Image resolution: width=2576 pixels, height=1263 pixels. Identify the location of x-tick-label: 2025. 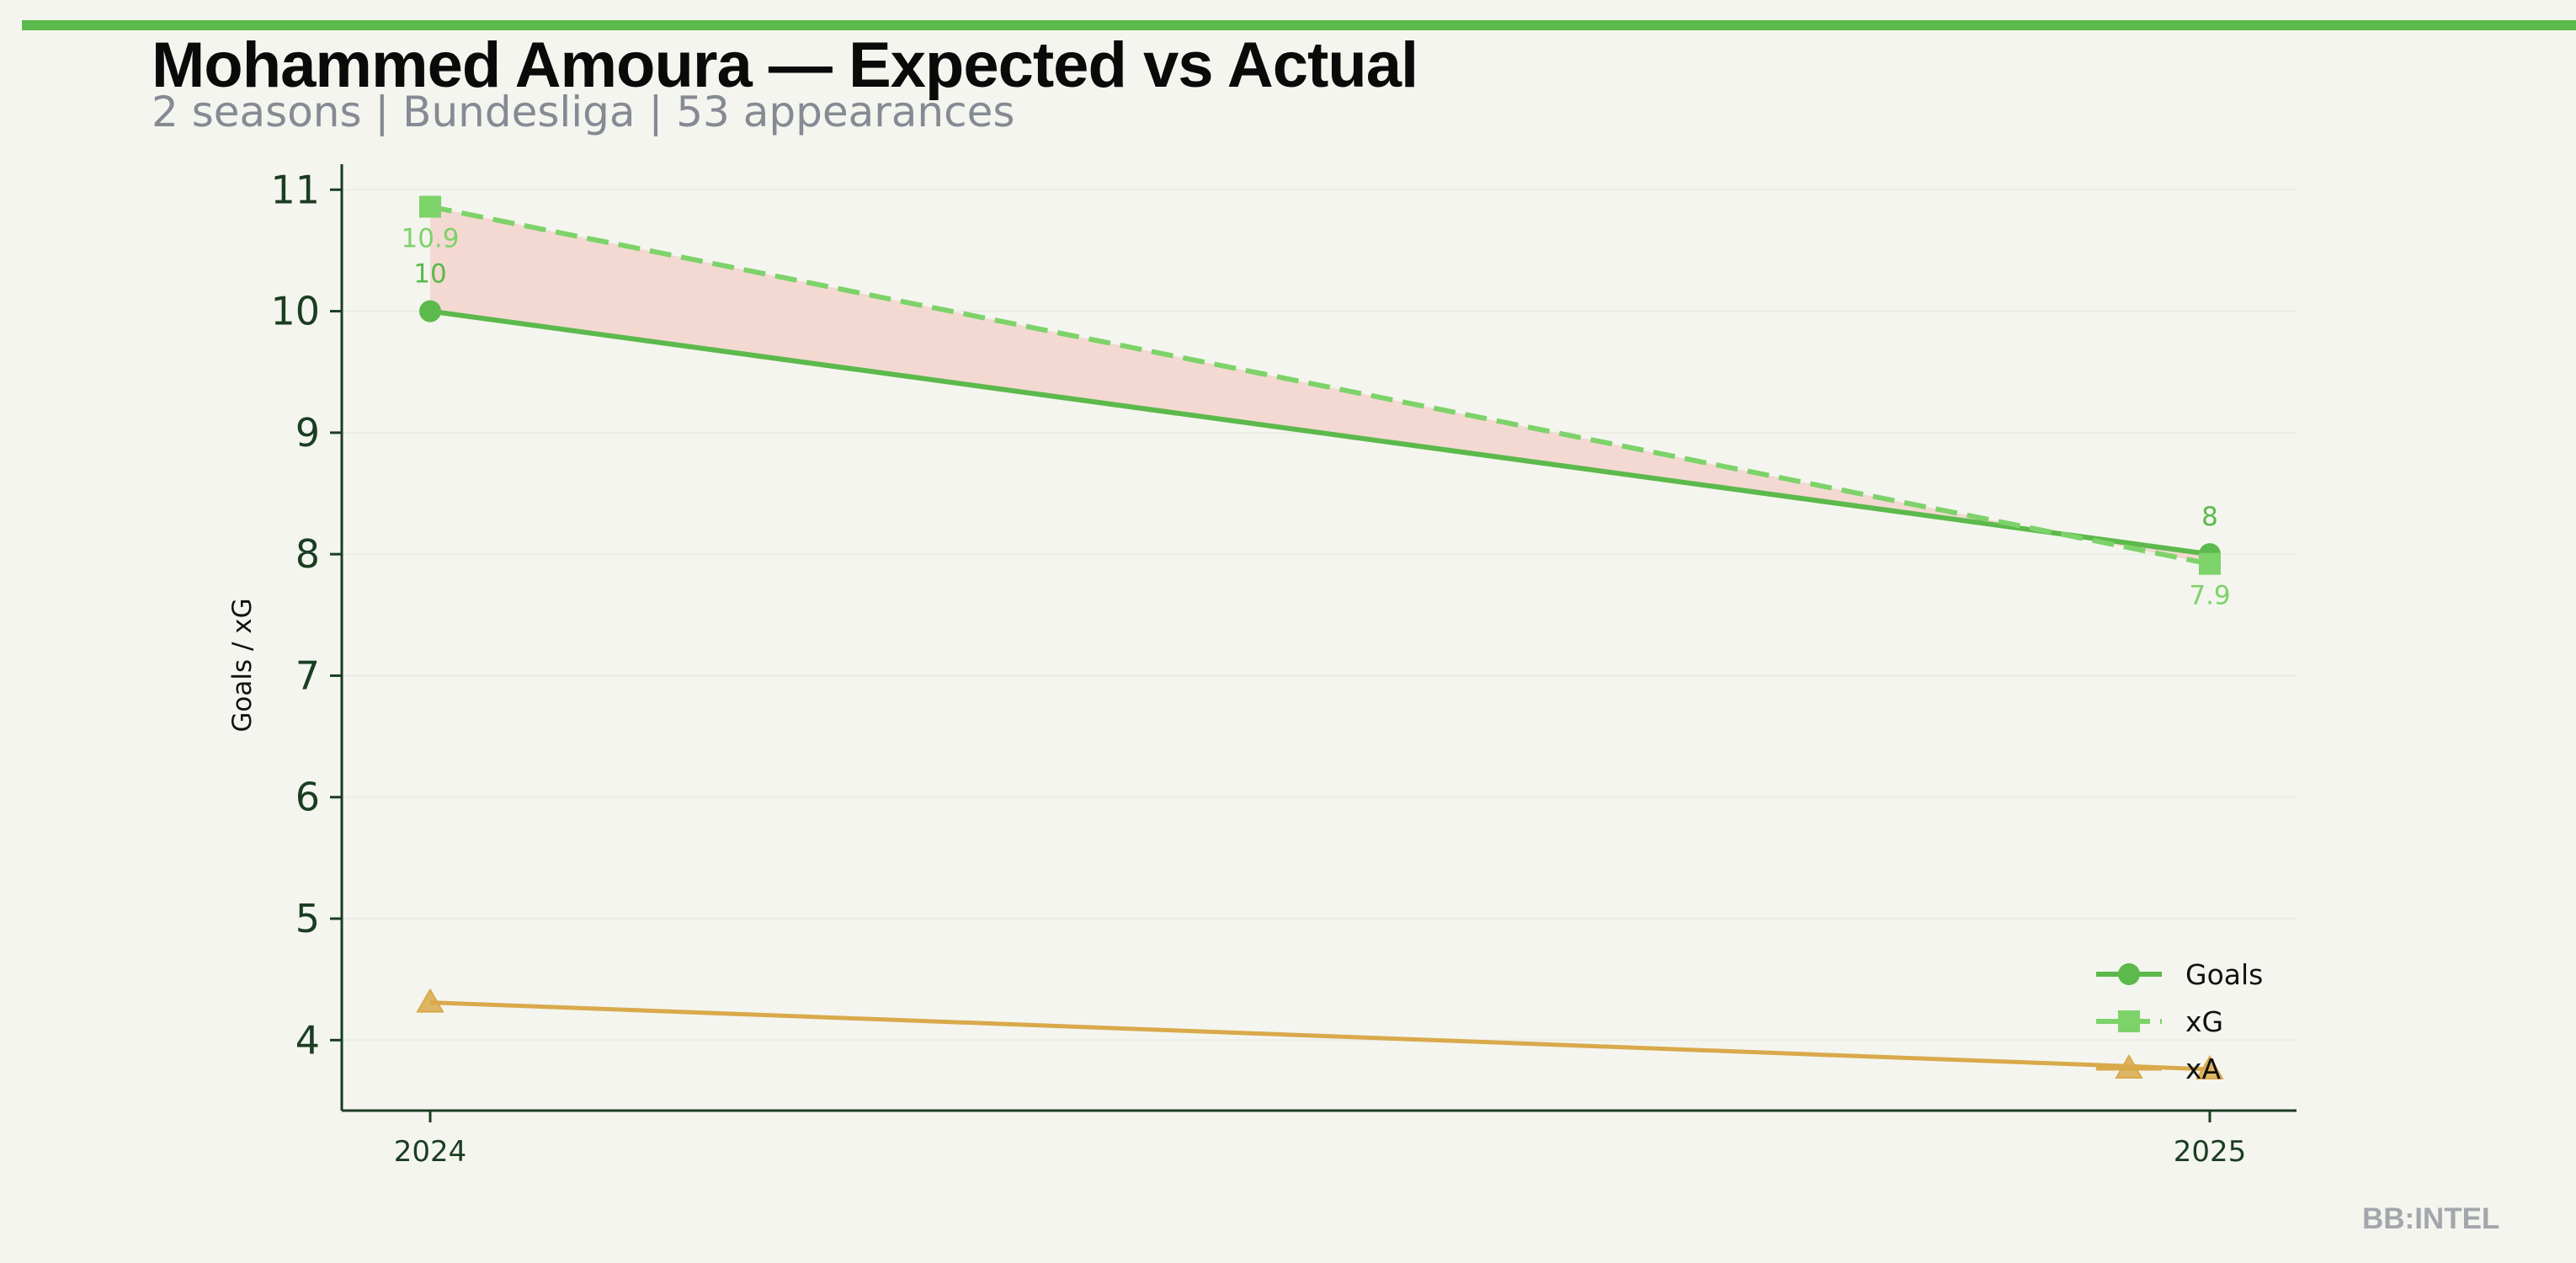
(2210, 1152).